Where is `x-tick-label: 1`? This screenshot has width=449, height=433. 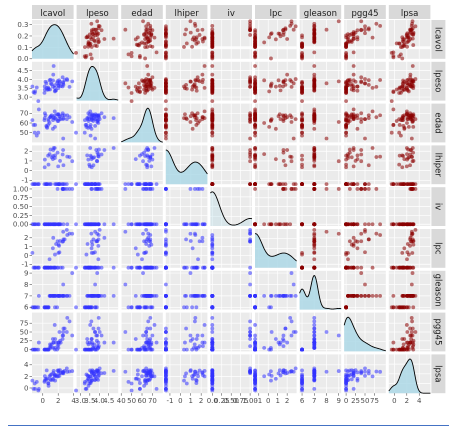
x-tick-label: 1 is located at coordinates (277, 401).